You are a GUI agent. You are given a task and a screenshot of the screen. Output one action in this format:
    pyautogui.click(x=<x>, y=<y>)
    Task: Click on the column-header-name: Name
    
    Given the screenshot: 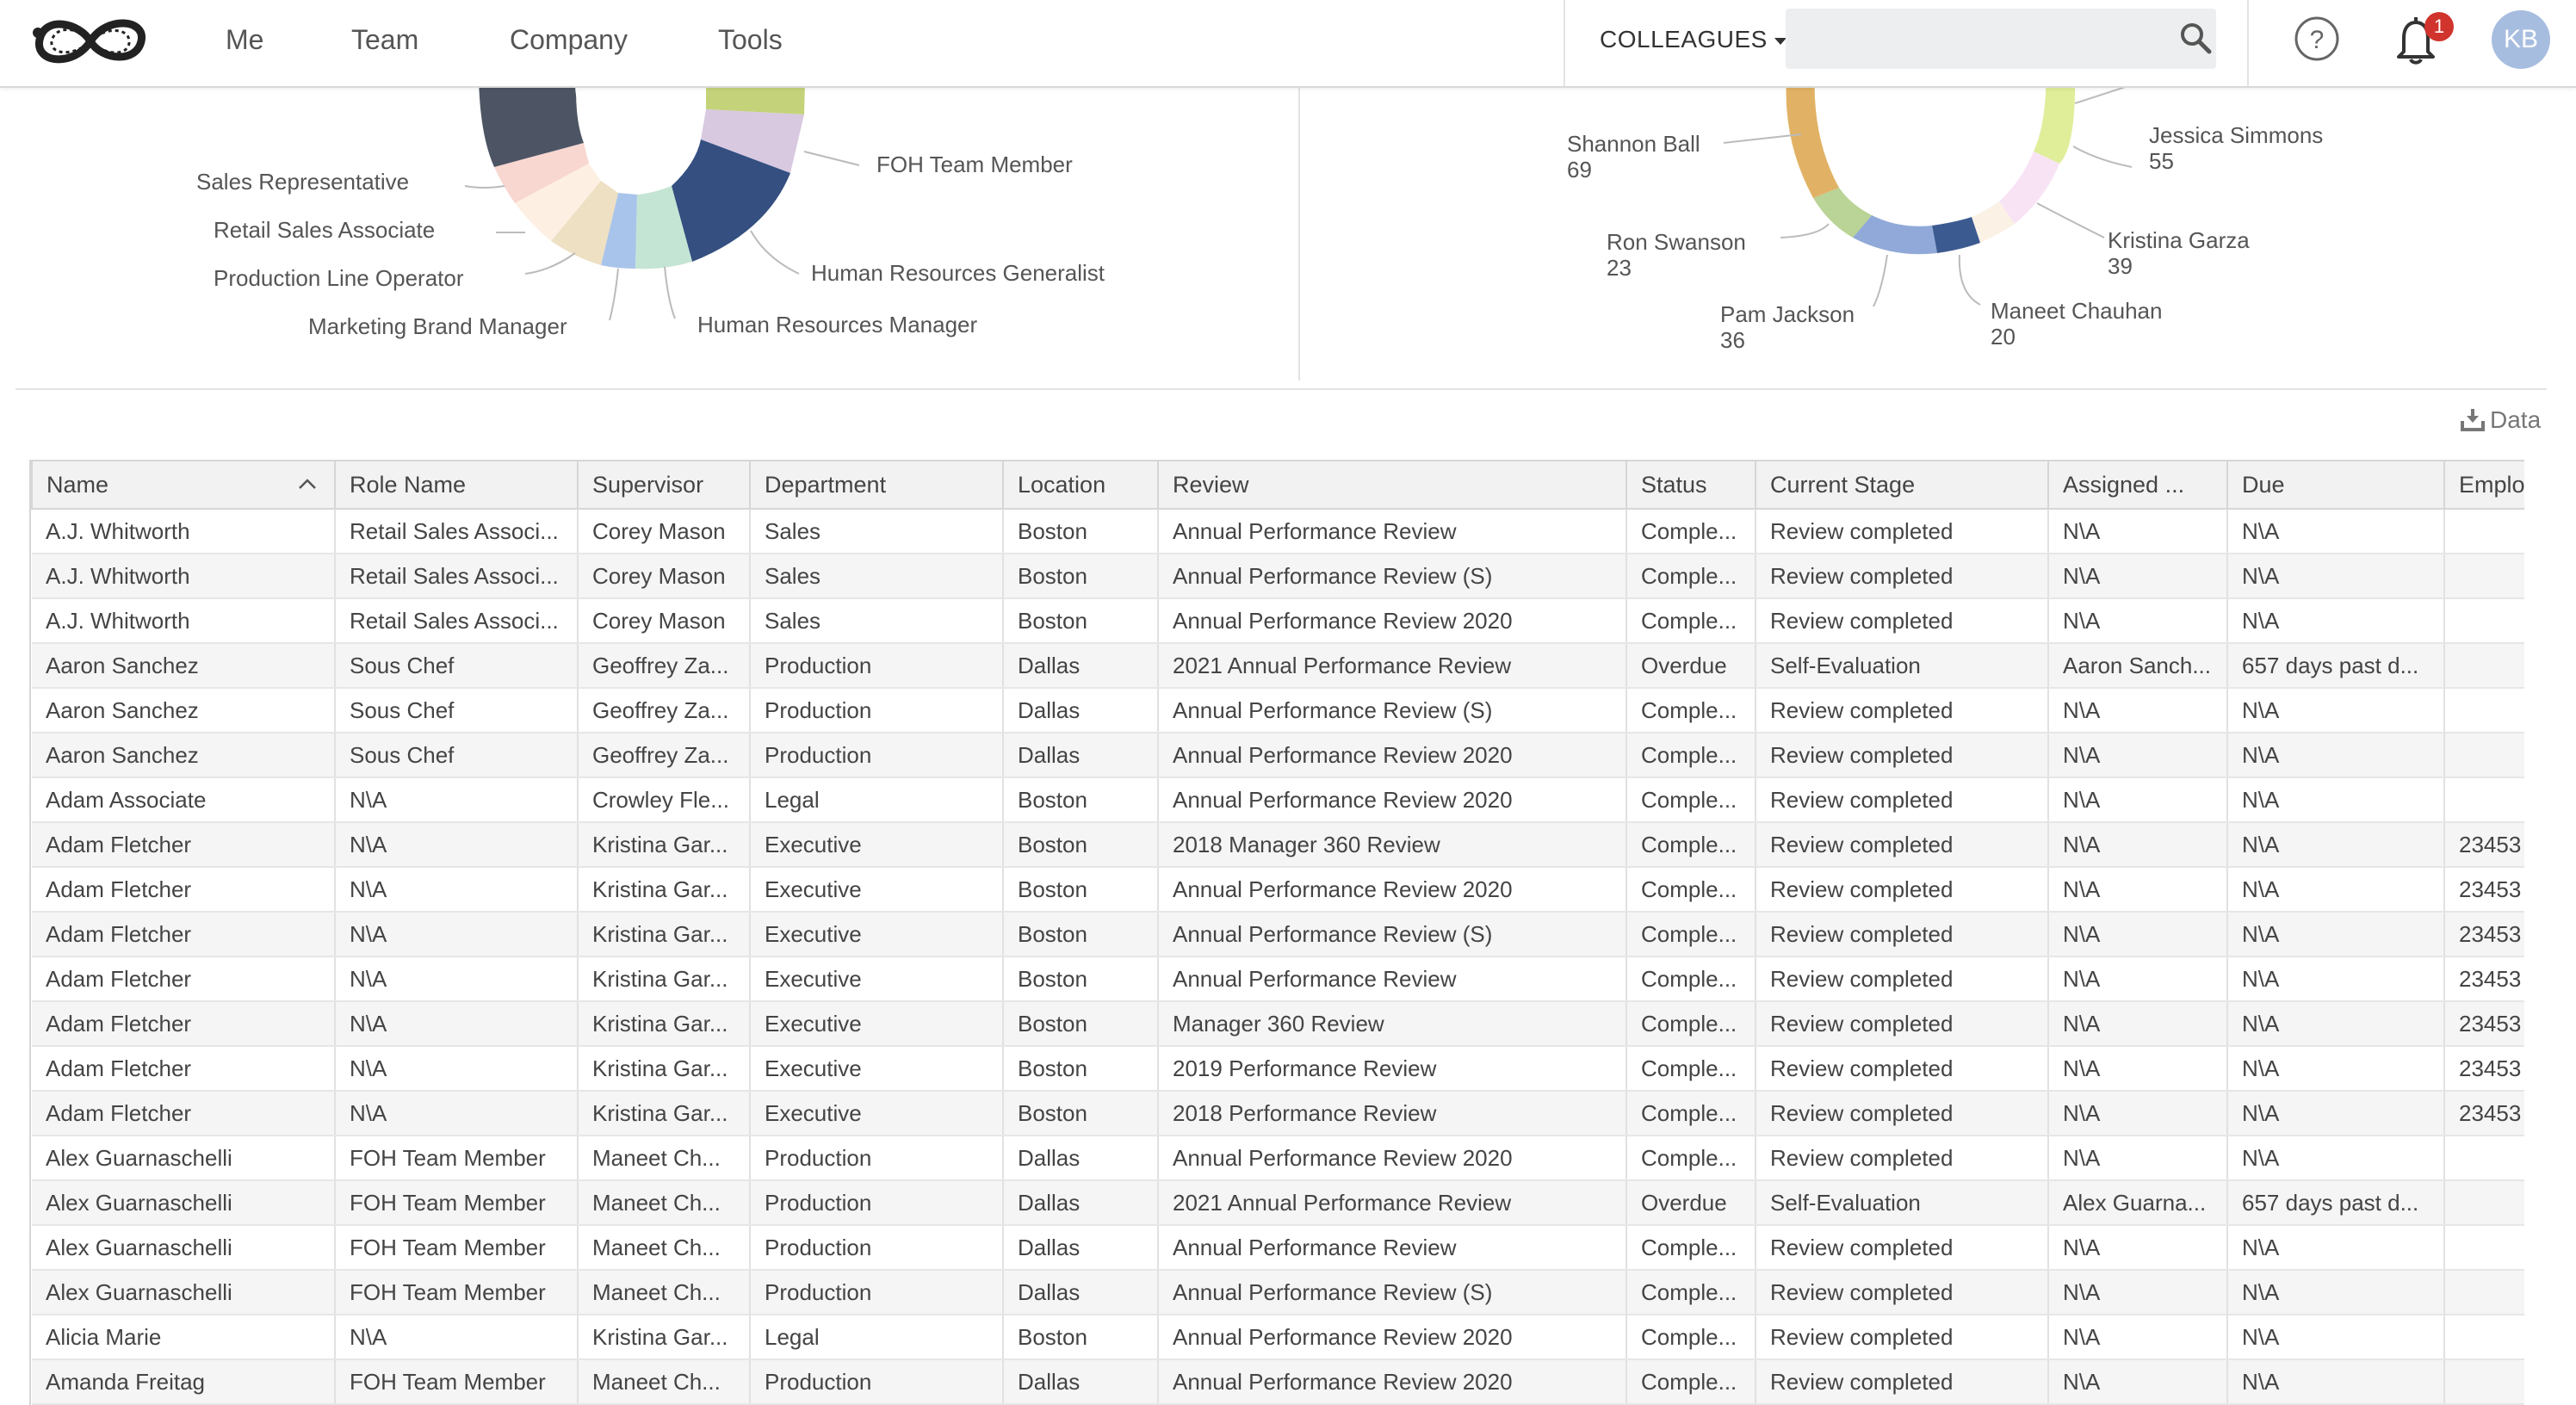 What is the action you would take?
    pyautogui.click(x=184, y=485)
    